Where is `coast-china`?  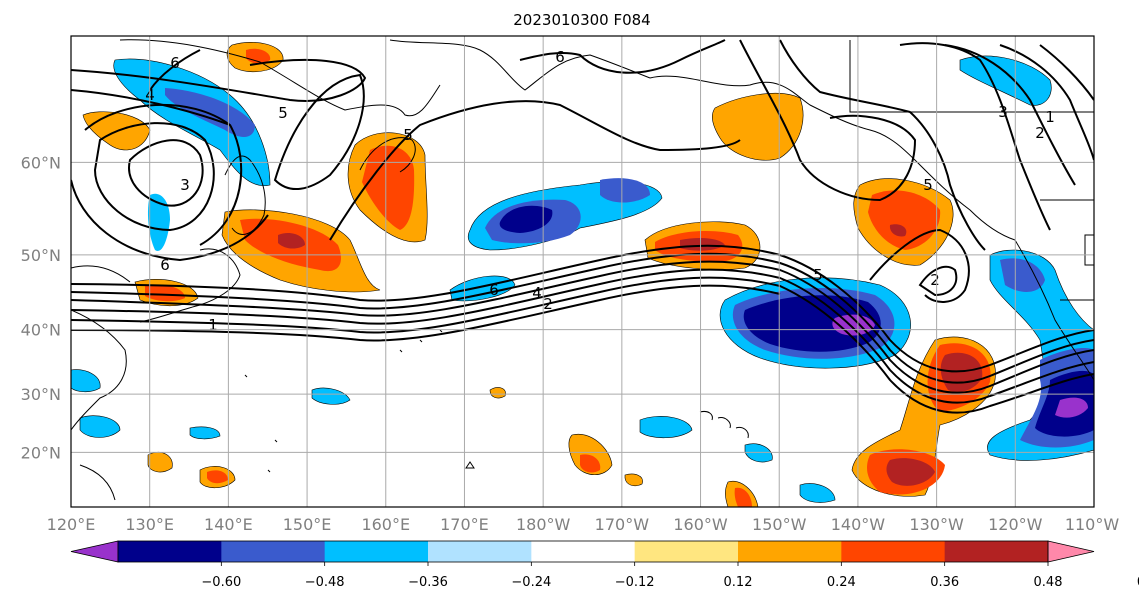 coast-china is located at coordinates (99, 370).